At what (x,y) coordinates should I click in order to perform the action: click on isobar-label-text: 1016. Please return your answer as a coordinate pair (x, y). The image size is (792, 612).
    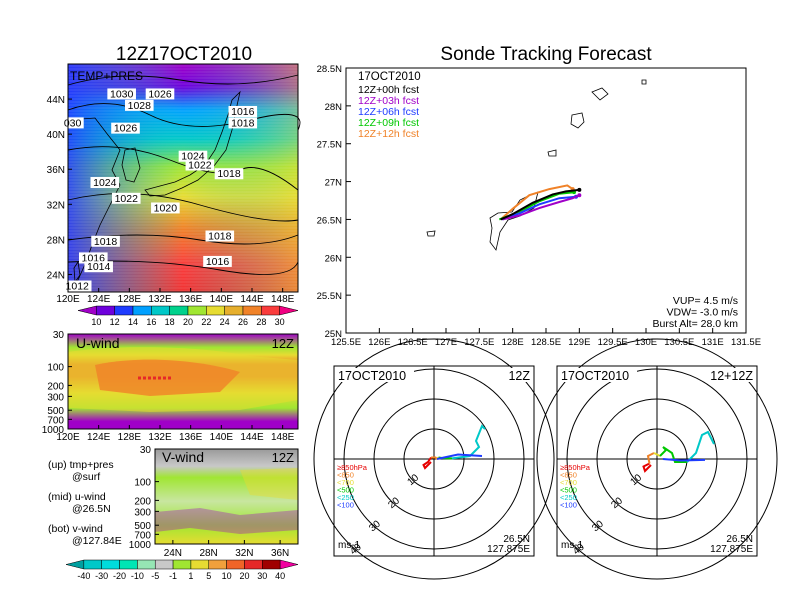
    Looking at the image, I should click on (243, 112).